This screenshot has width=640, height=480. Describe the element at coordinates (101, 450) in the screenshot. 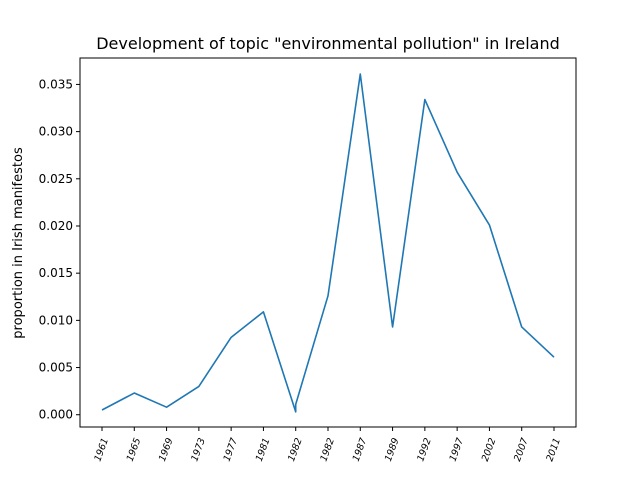

I see `x-tick-label: 1961` at that location.